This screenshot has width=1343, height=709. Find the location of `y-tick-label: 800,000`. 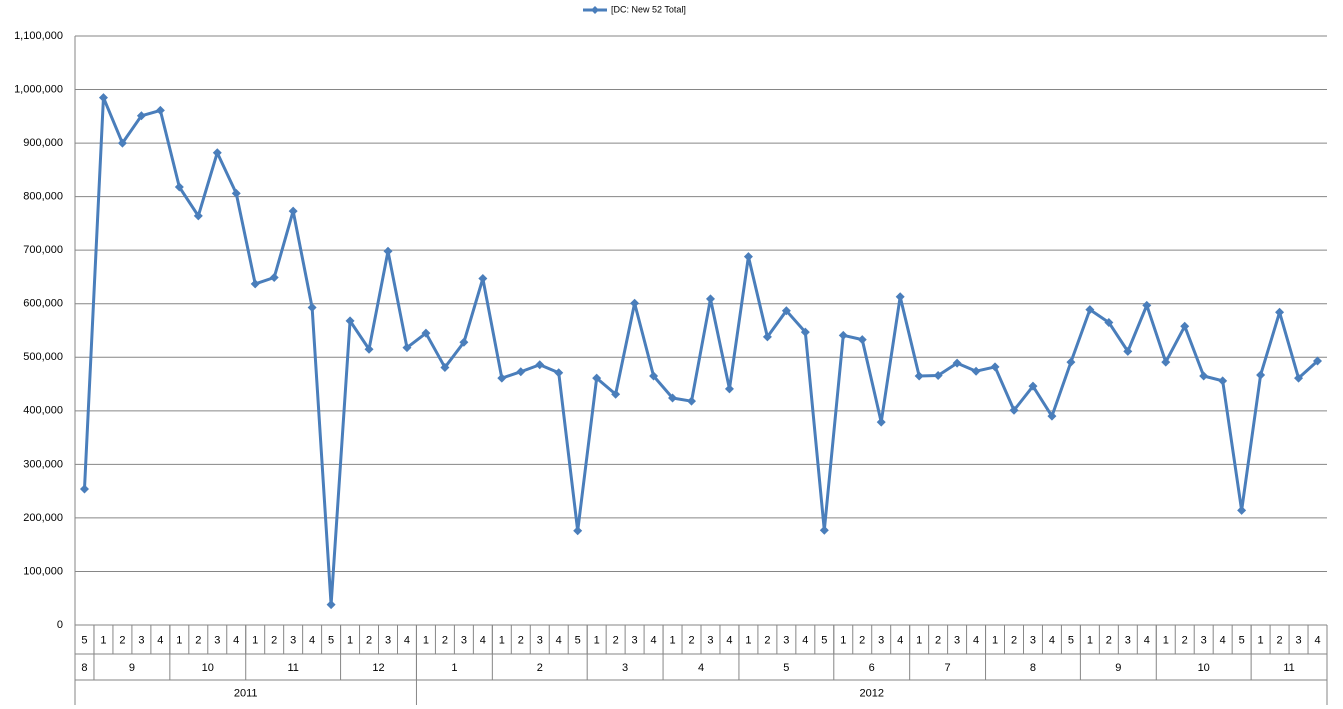

y-tick-label: 800,000 is located at coordinates (43, 197).